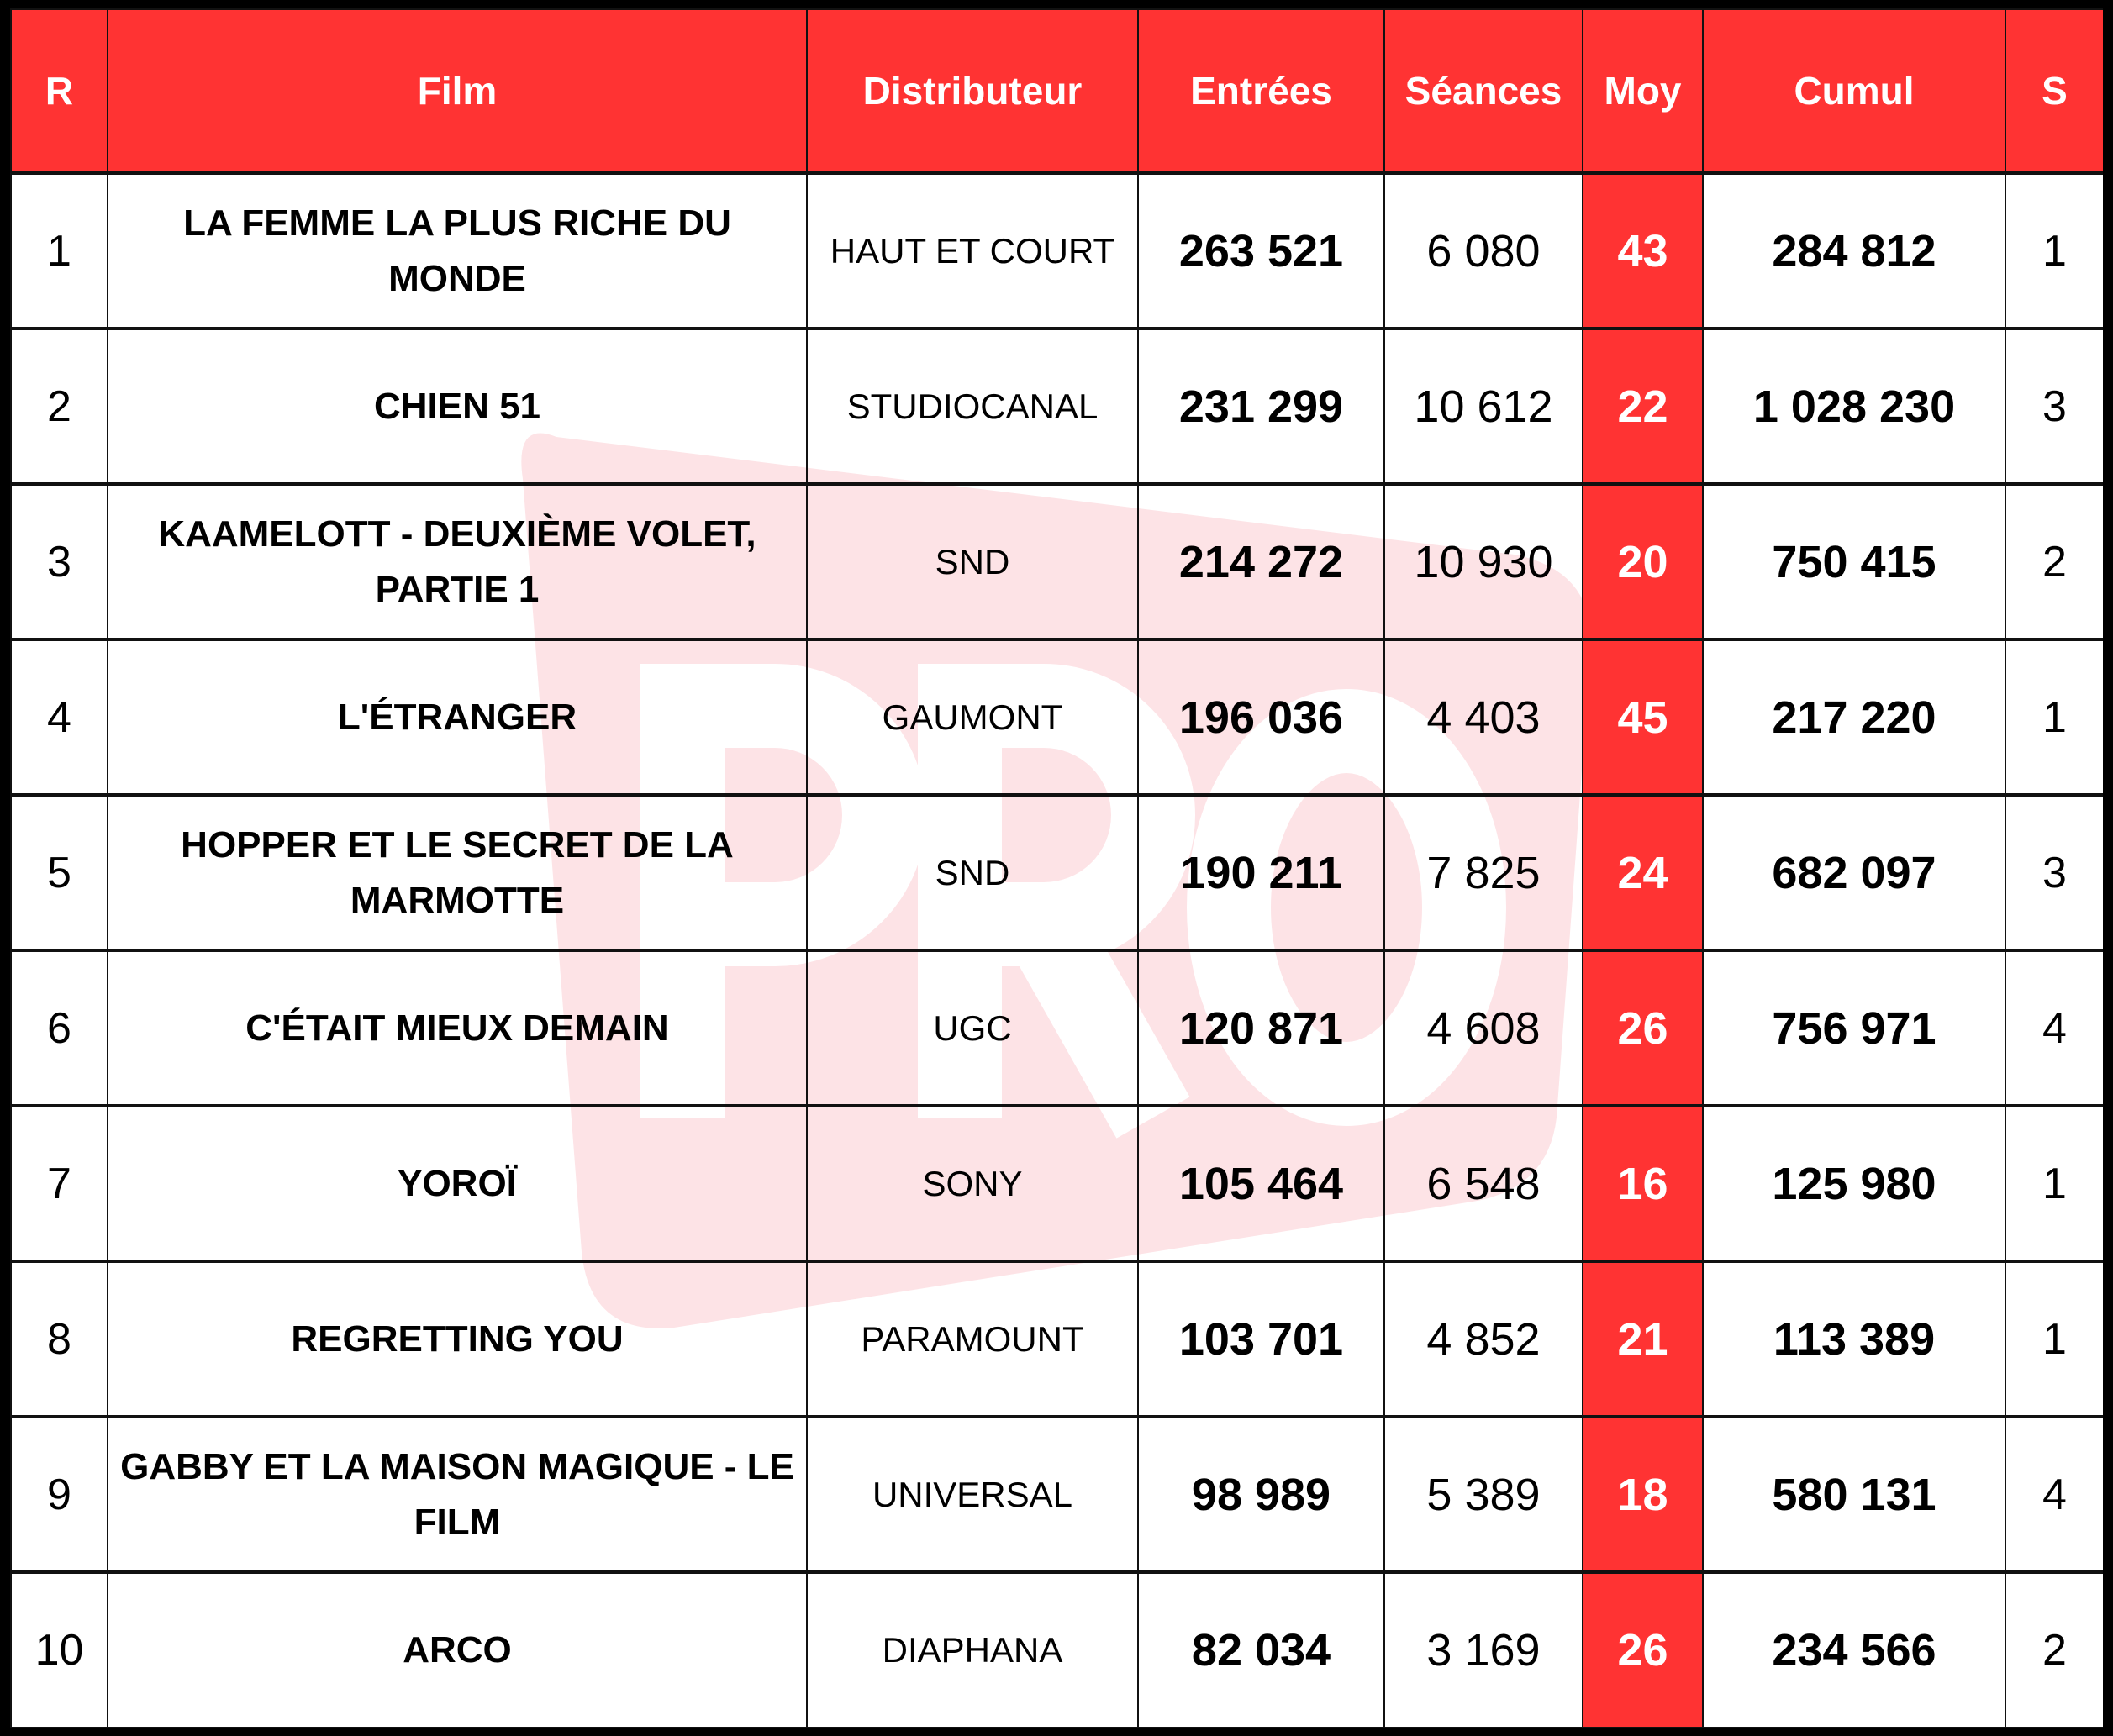  I want to click on cell-seances: 7 825, so click(1483, 872).